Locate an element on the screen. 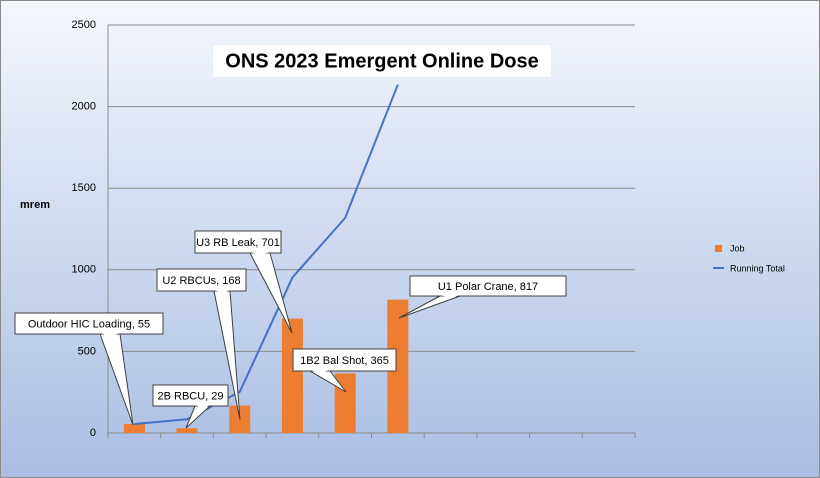  data-label: 1B2 Bal Shot, 365 is located at coordinates (344, 361).